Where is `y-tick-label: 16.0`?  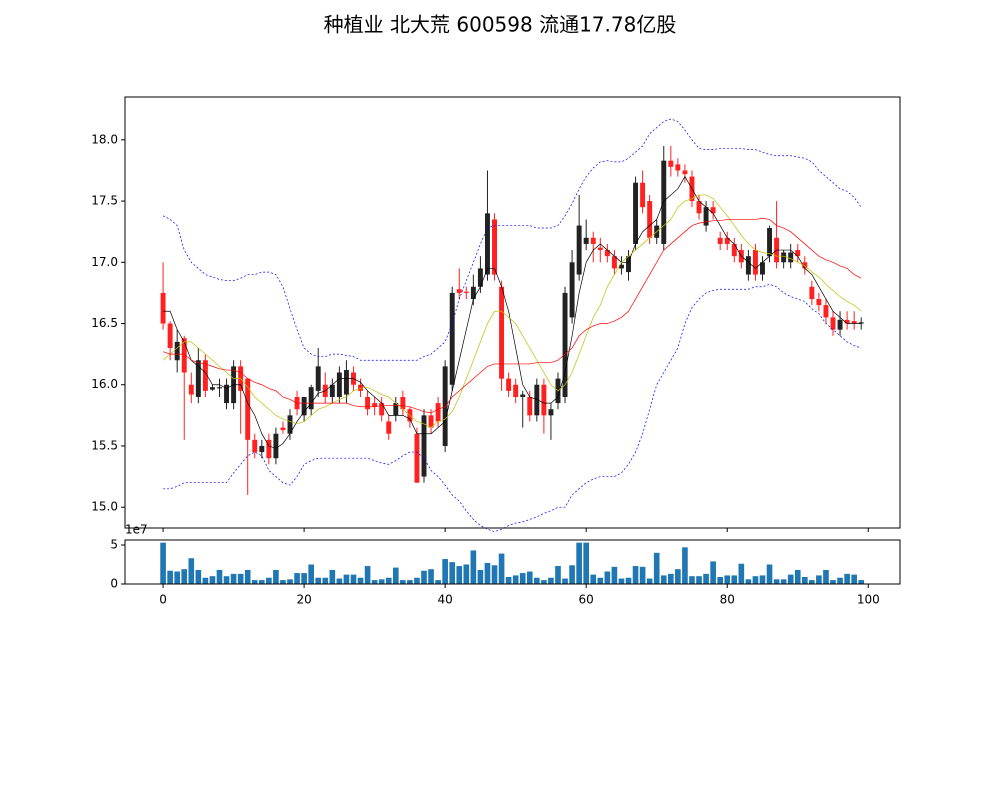 y-tick-label: 16.0 is located at coordinates (104, 384).